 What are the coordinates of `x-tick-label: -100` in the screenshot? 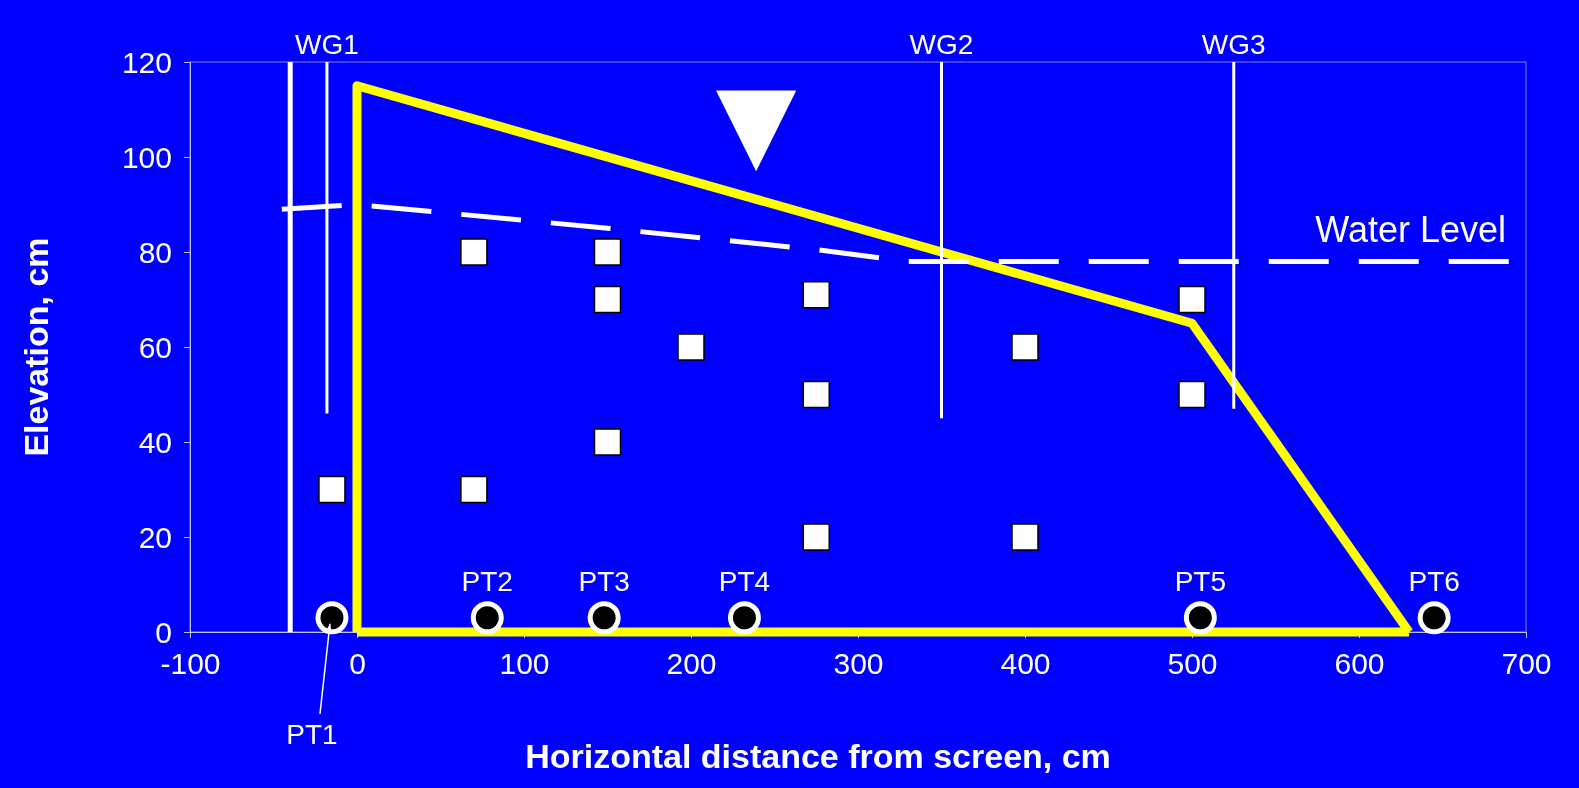 It's located at (190, 663).